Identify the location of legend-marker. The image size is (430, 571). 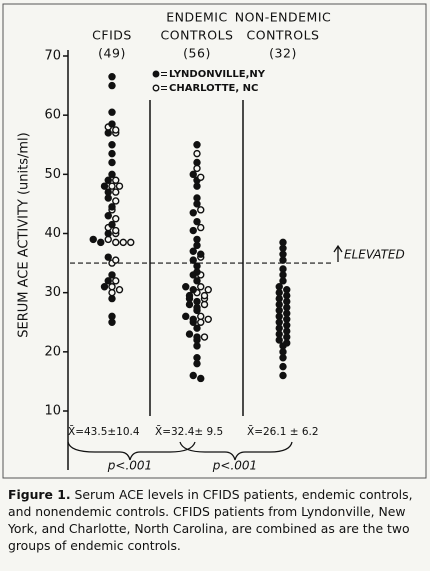
(156, 74).